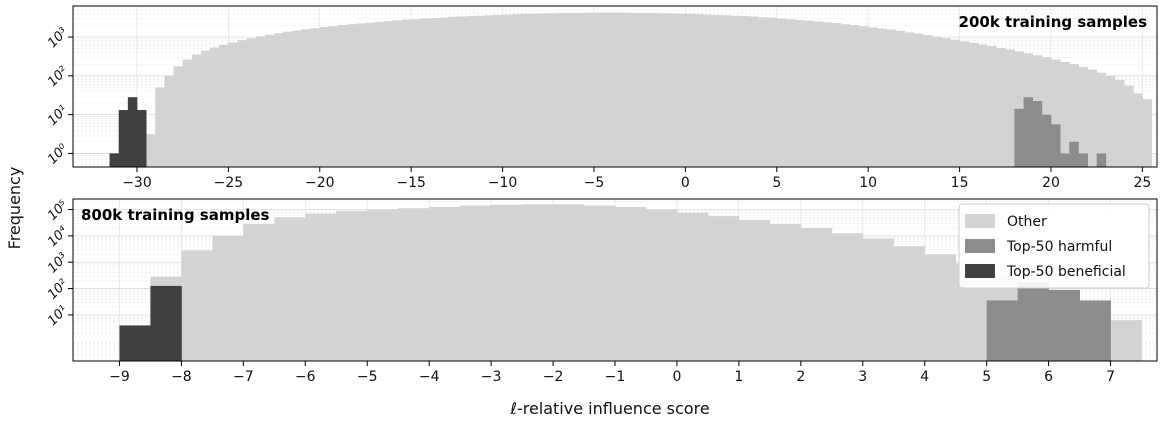 The height and width of the screenshot is (421, 1164). Describe the element at coordinates (411, 183) in the screenshot. I see `x-tick-label: −15` at that location.